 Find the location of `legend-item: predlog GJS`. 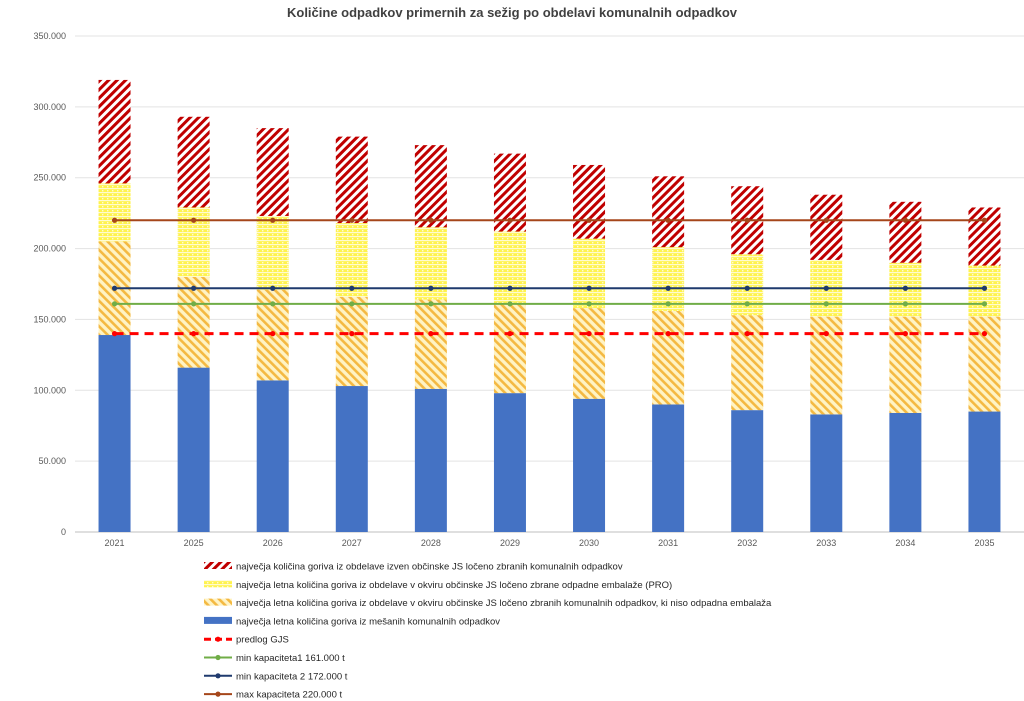

legend-item: predlog GJS is located at coordinates (246, 640).